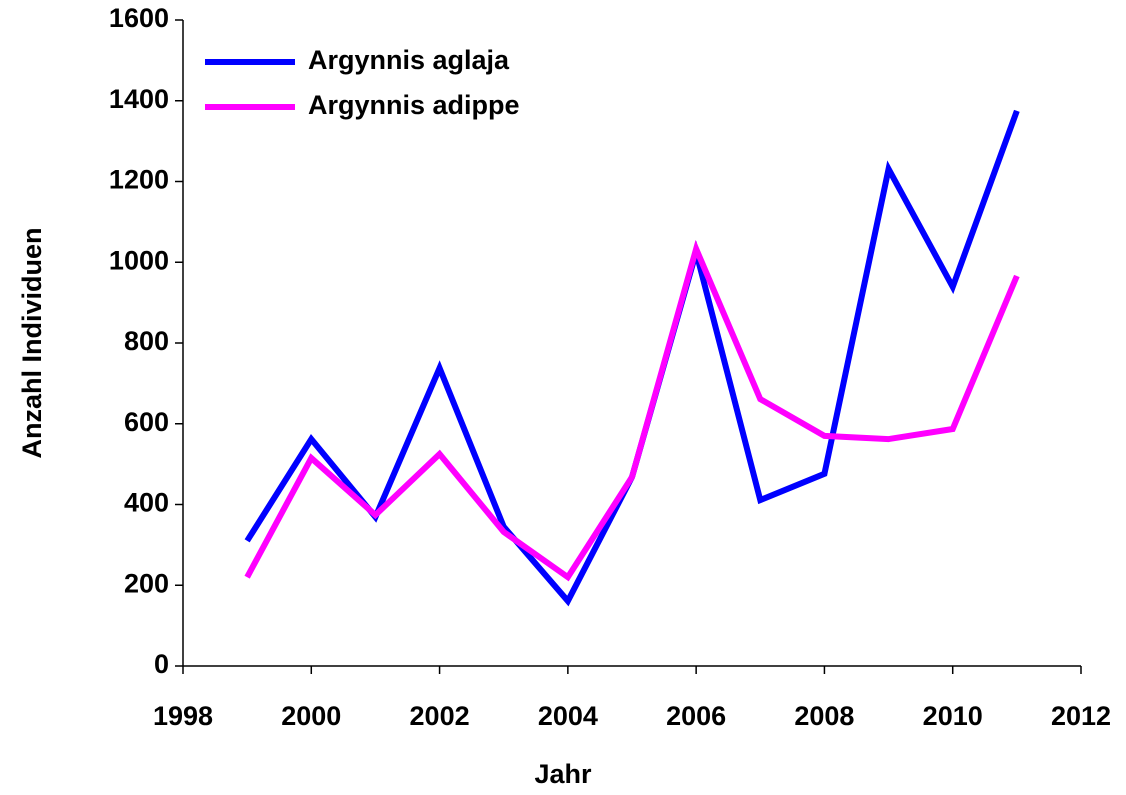 The width and height of the screenshot is (1126, 795). What do you see at coordinates (311, 716) in the screenshot?
I see `x-tick-label: 2000` at bounding box center [311, 716].